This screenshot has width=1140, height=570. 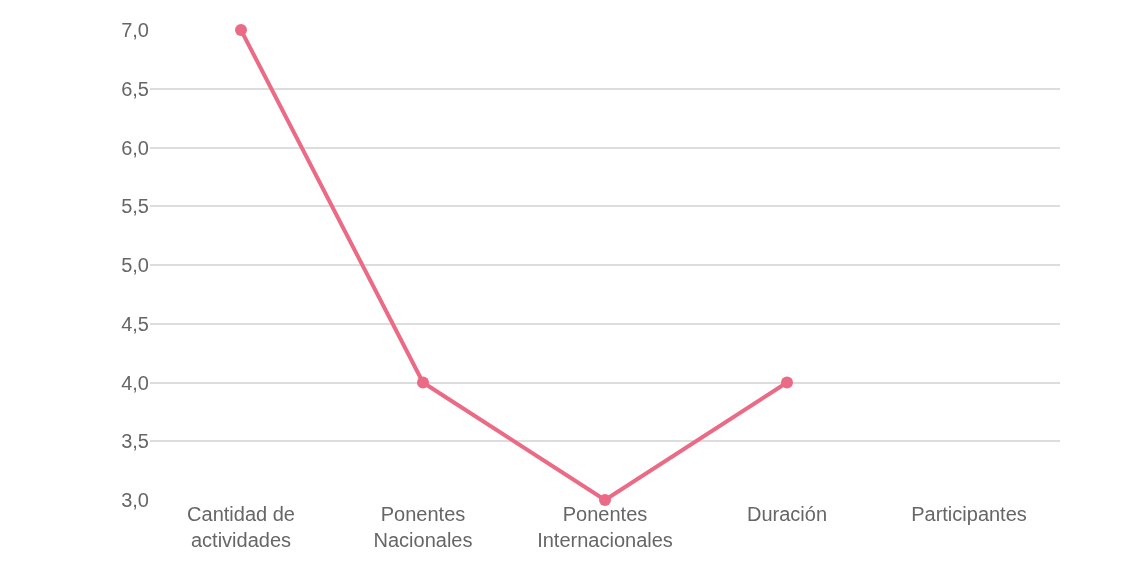 I want to click on x-tick-label: Ponentes Nacionales, so click(x=423, y=527).